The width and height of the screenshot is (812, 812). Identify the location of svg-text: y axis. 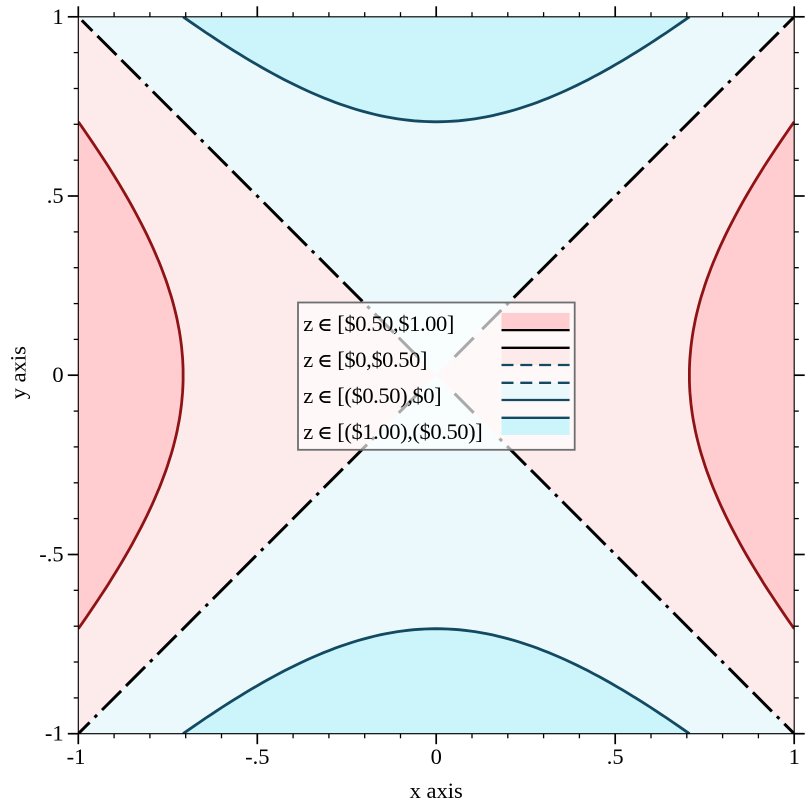
(18, 372).